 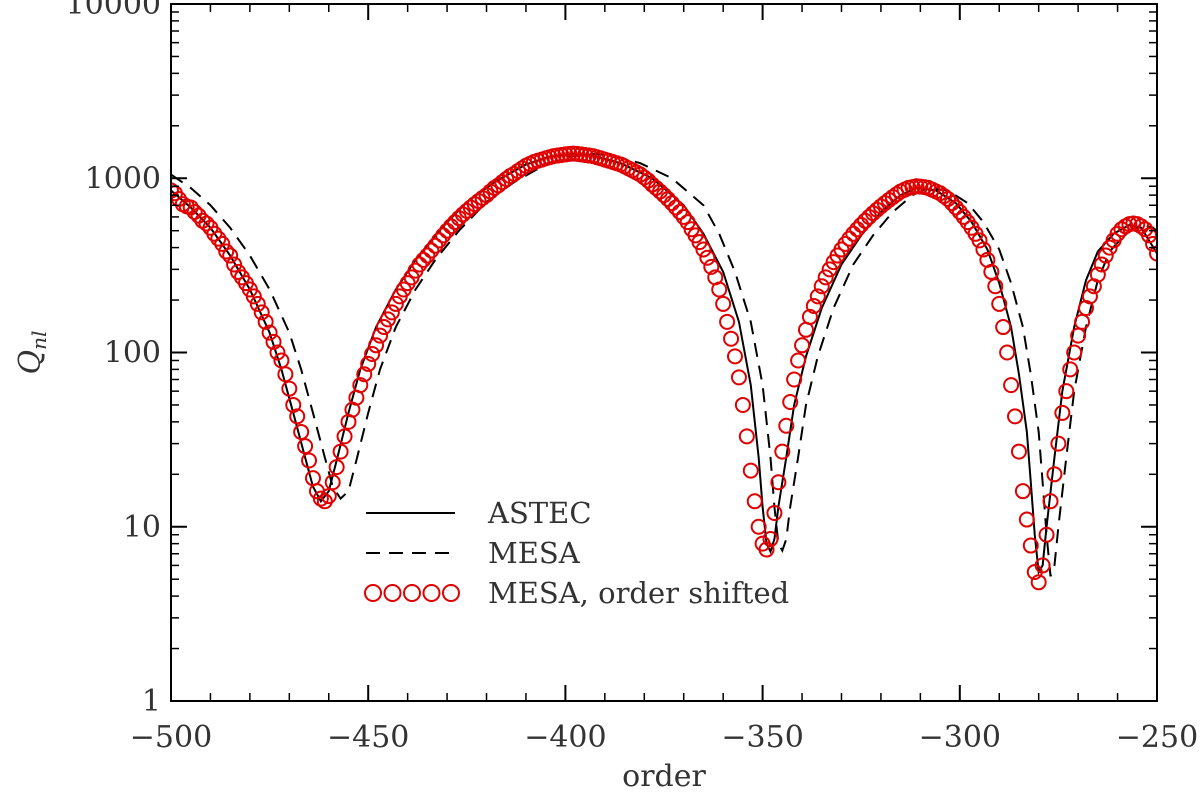 What do you see at coordinates (151, 701) in the screenshot?
I see `y-tick-label: 1` at bounding box center [151, 701].